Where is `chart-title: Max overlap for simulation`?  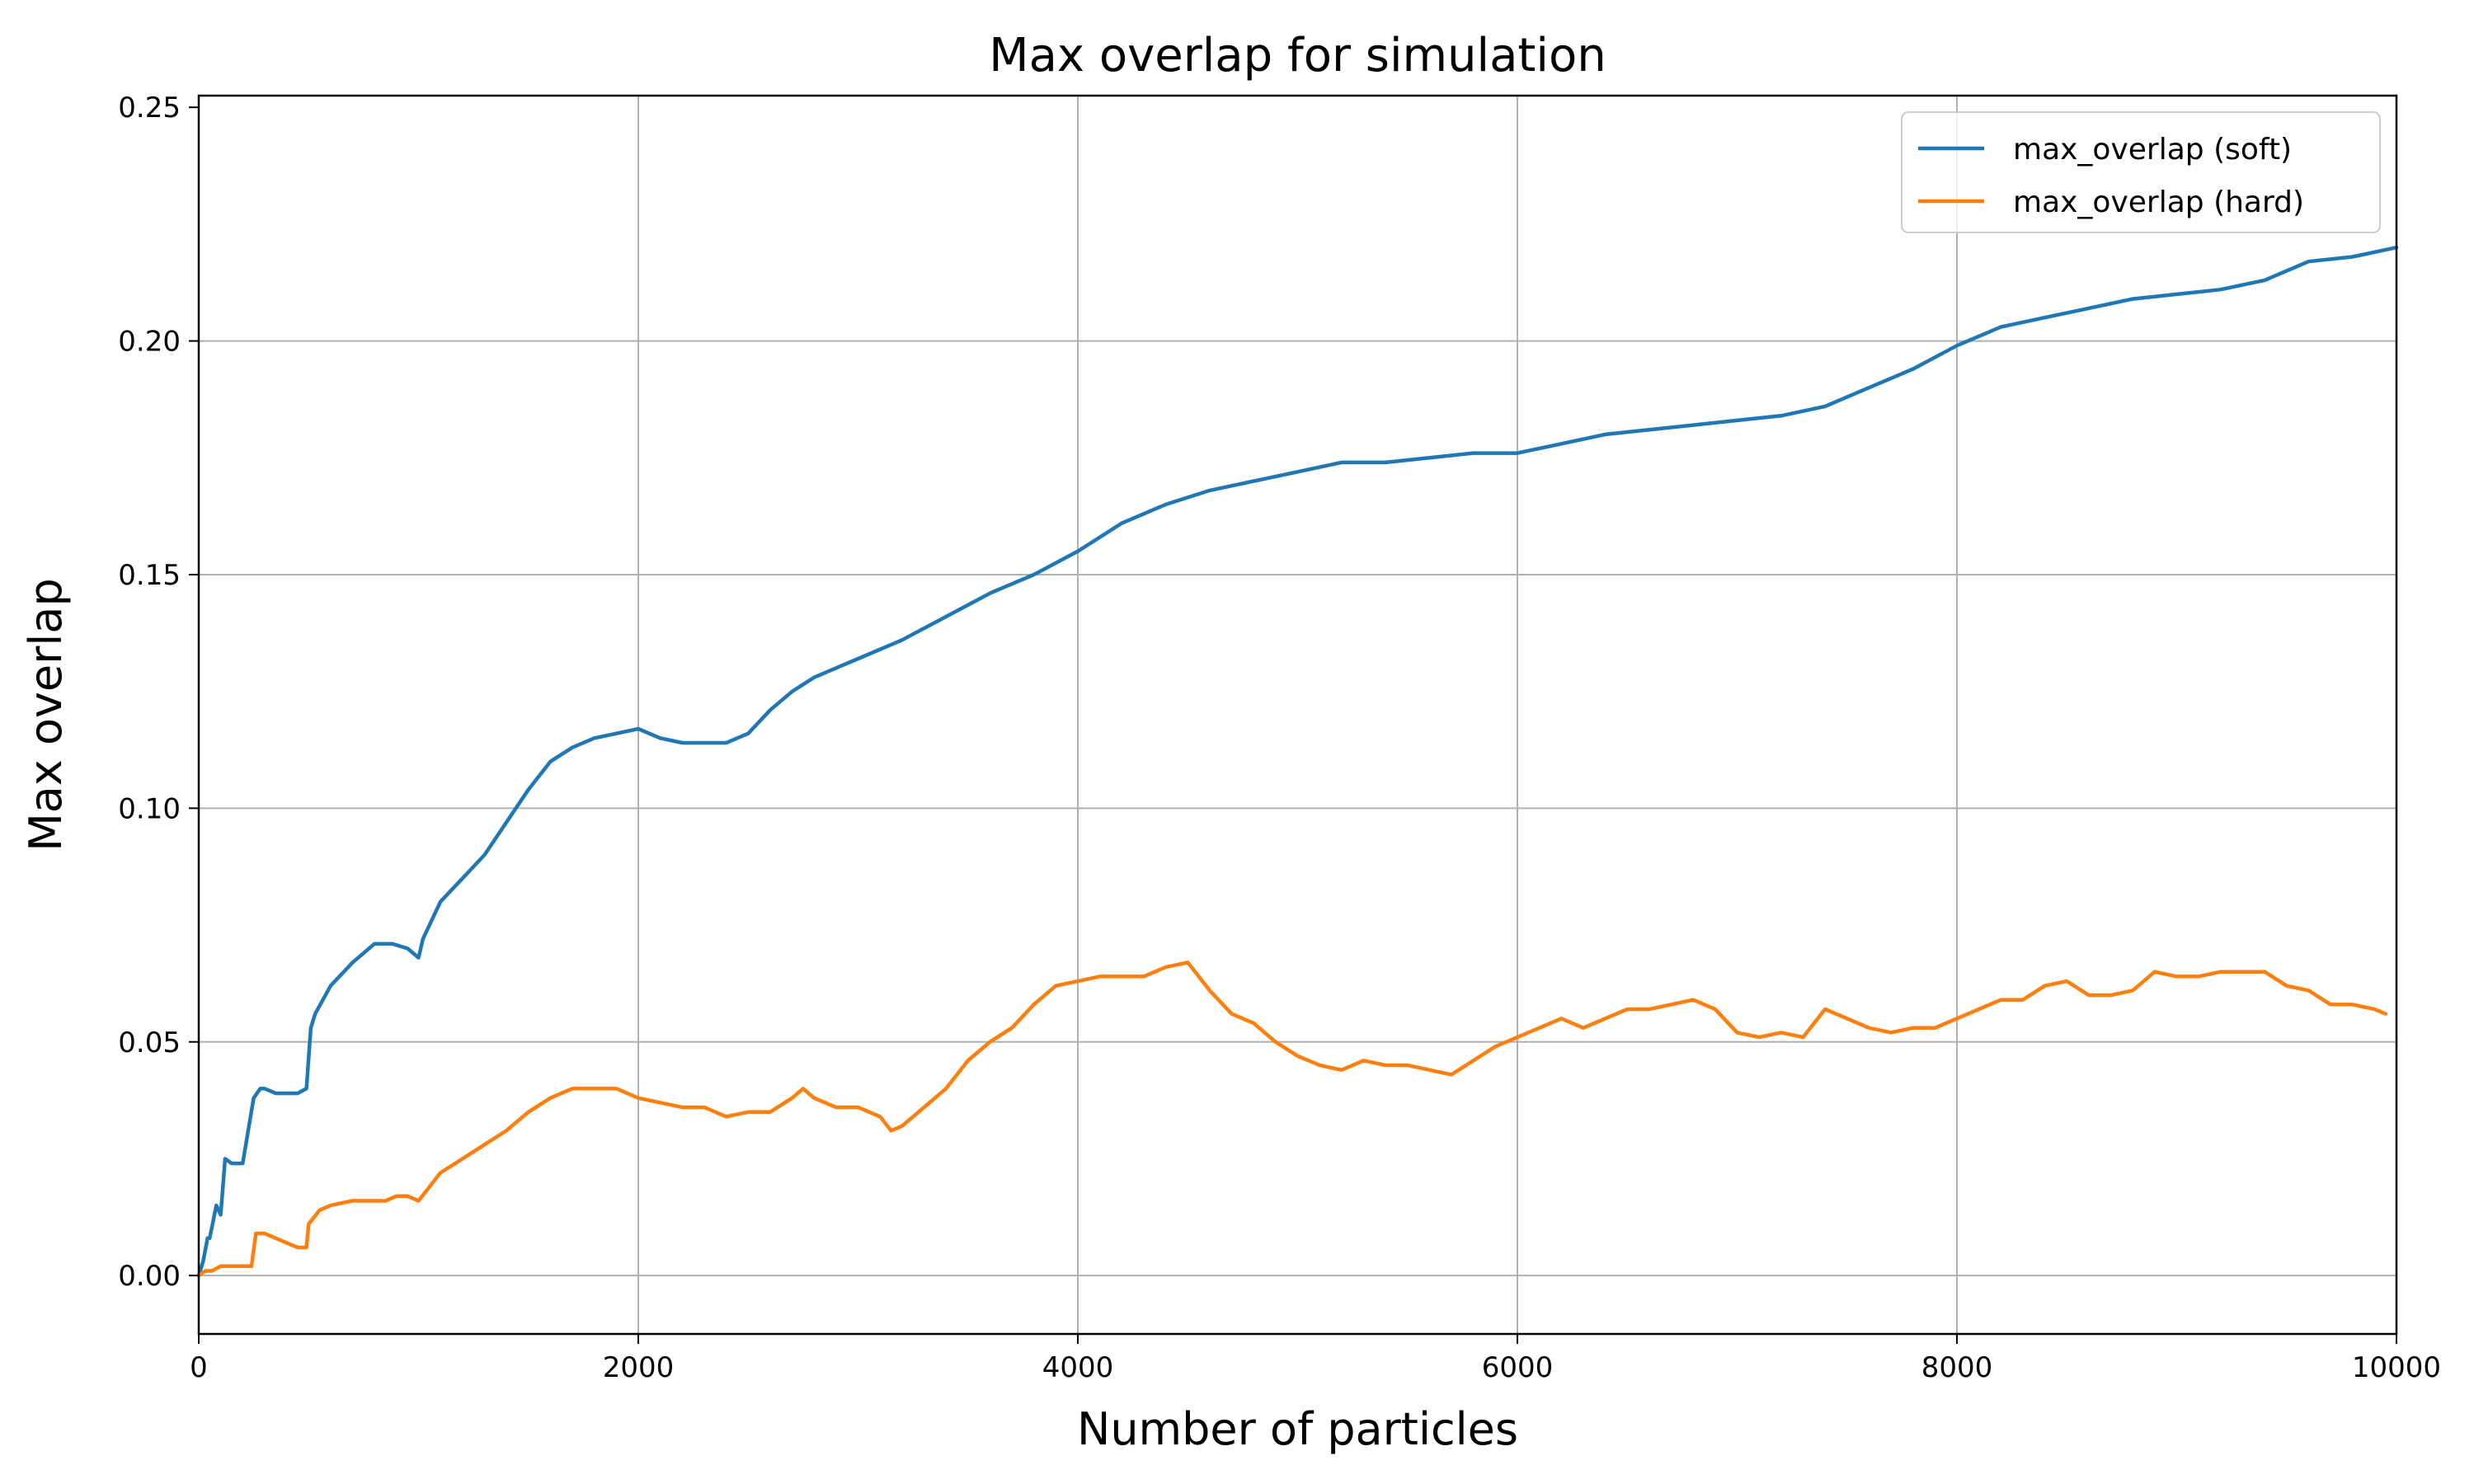
chart-title: Max overlap for simulation is located at coordinates (1297, 55).